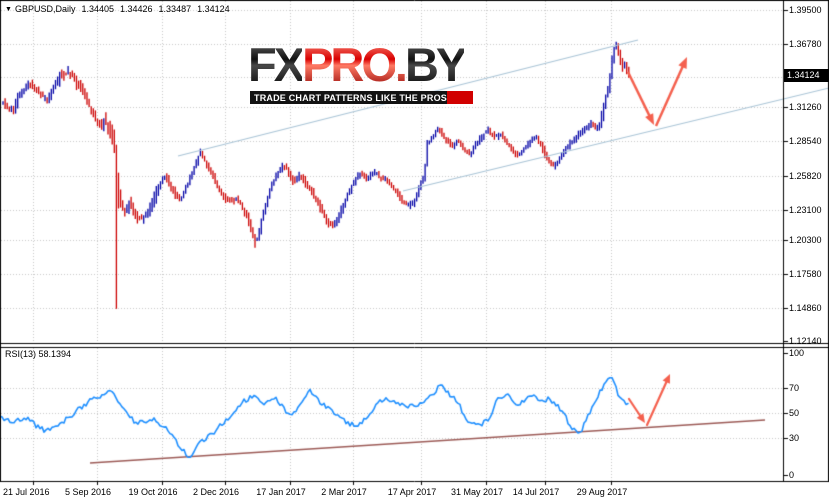 This screenshot has width=829, height=504. I want to click on price-tick-label: 1.36780, so click(805, 44).